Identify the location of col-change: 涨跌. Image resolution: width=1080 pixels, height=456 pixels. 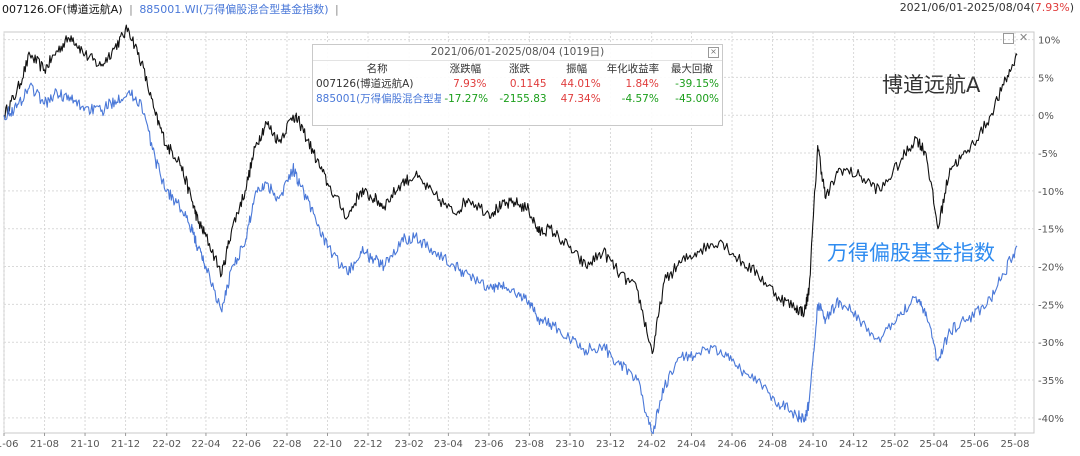
(519, 69).